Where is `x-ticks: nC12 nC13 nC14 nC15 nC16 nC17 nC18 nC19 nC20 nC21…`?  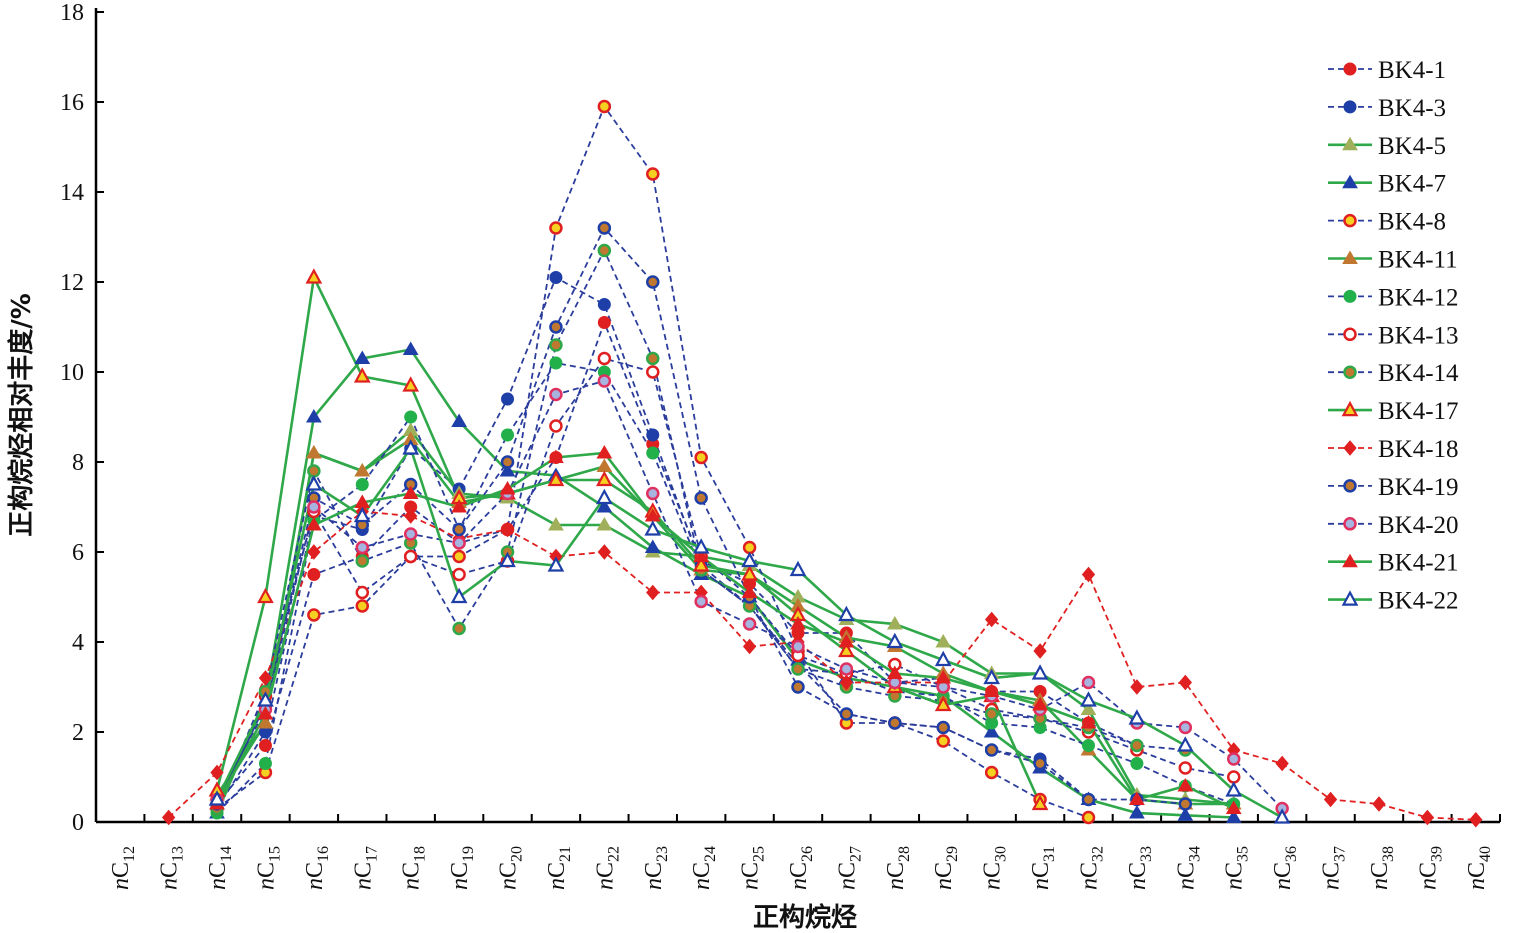 x-ticks: nC12 nC13 nC14 nC15 nC16 nC17 nC18 nC19 nC20 nC21… is located at coordinates (798, 852).